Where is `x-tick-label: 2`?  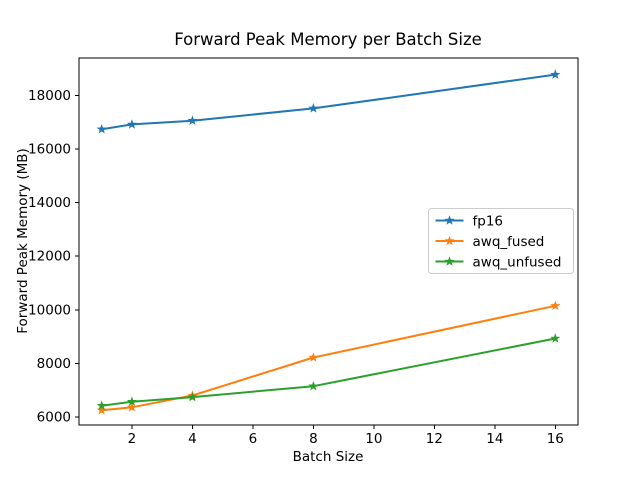 x-tick-label: 2 is located at coordinates (132, 439).